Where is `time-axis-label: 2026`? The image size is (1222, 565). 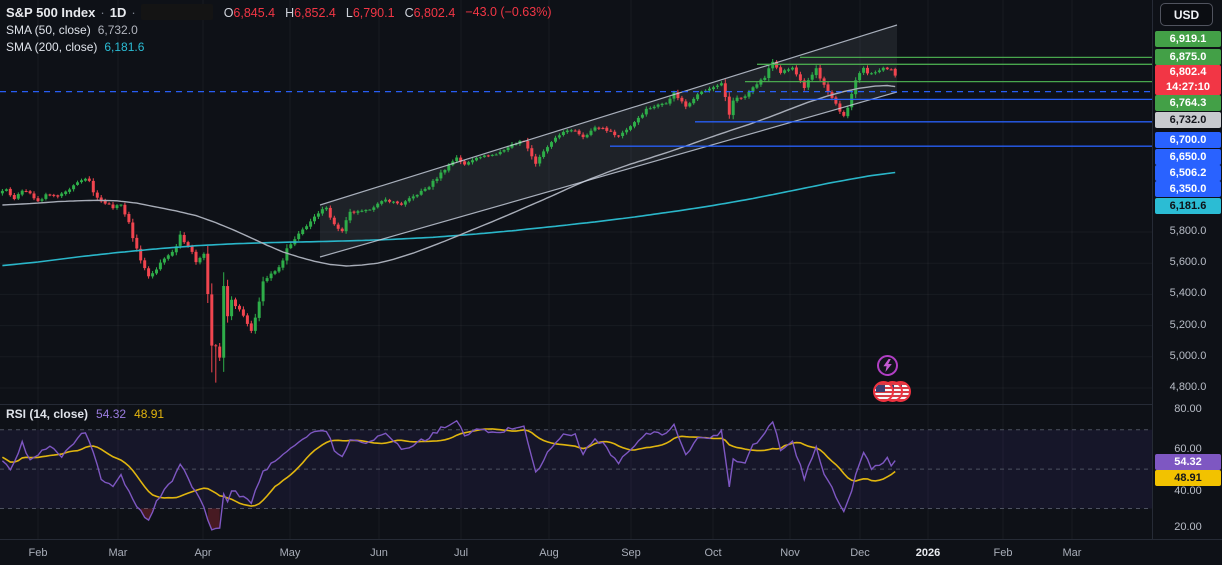 time-axis-label: 2026 is located at coordinates (928, 553).